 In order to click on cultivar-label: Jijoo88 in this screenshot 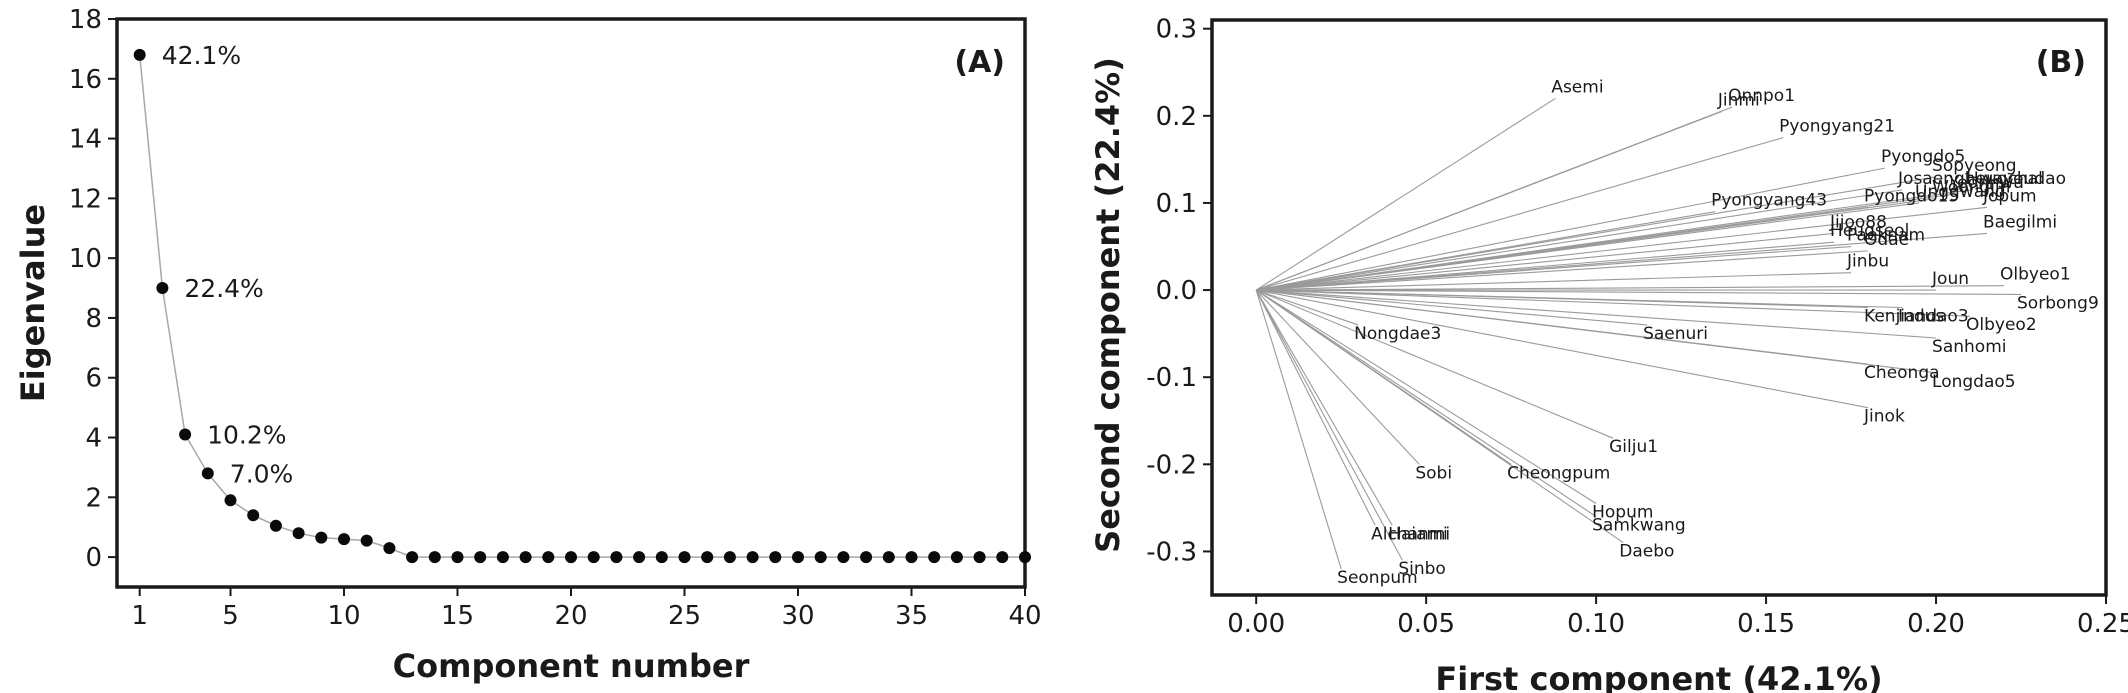, I will do `click(1858, 222)`.